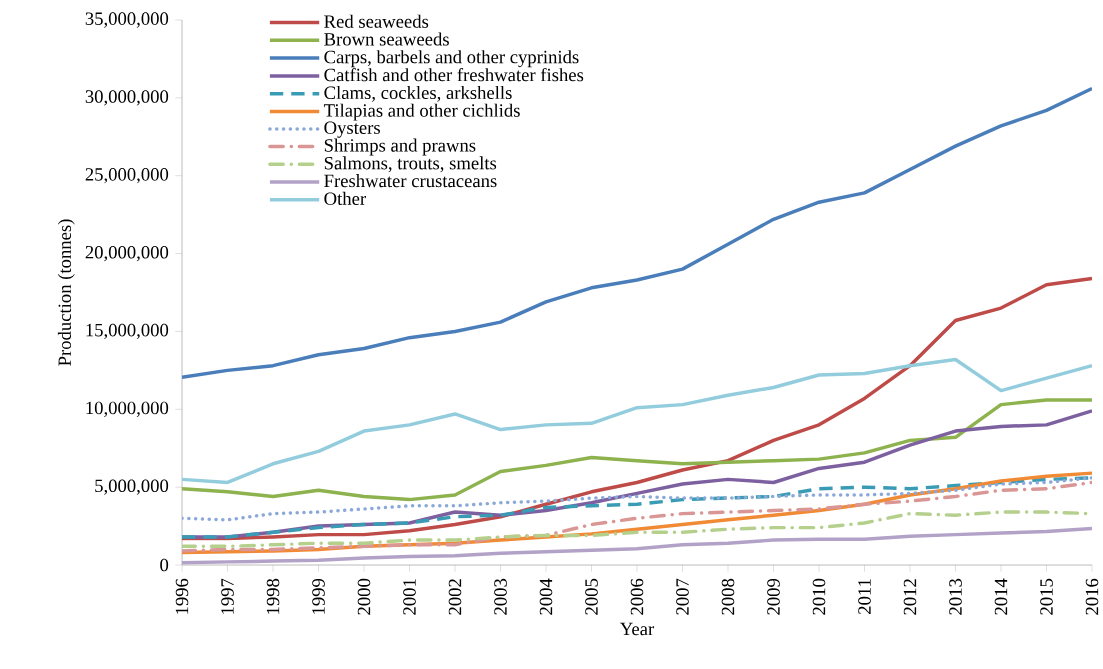 This screenshot has width=1103, height=669. Describe the element at coordinates (127, 409) in the screenshot. I see `y-tick-label: 10,000,000` at that location.